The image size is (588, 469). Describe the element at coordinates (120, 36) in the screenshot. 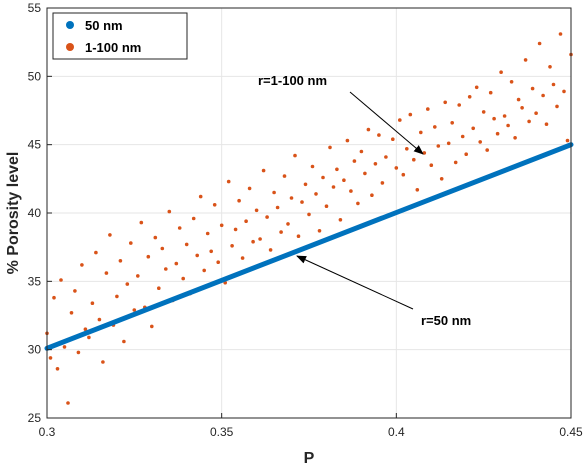

I see `legend-box` at that location.